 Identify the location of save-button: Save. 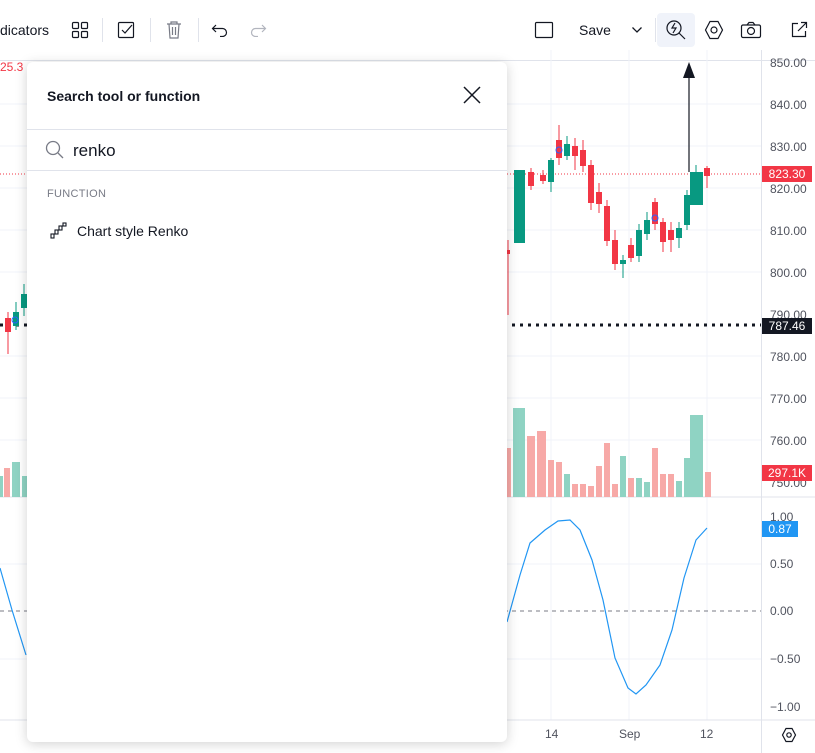
(595, 30).